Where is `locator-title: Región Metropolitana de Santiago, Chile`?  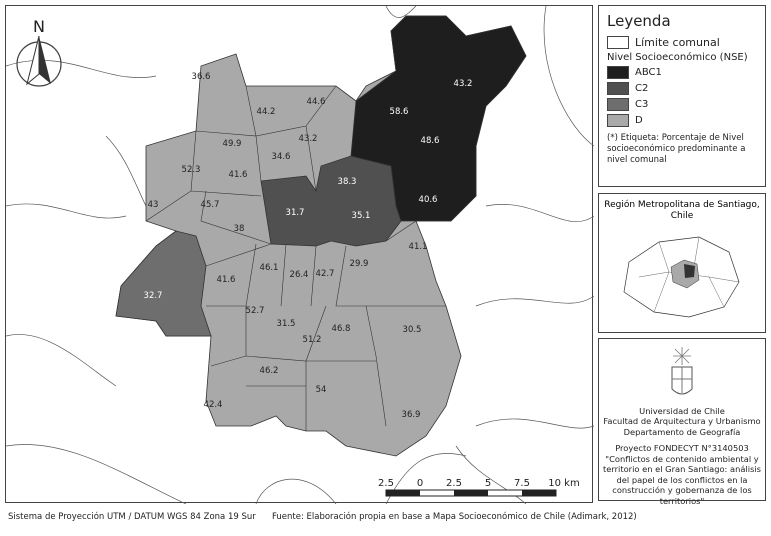 locator-title: Región Metropolitana de Santiago, Chile is located at coordinates (682, 210).